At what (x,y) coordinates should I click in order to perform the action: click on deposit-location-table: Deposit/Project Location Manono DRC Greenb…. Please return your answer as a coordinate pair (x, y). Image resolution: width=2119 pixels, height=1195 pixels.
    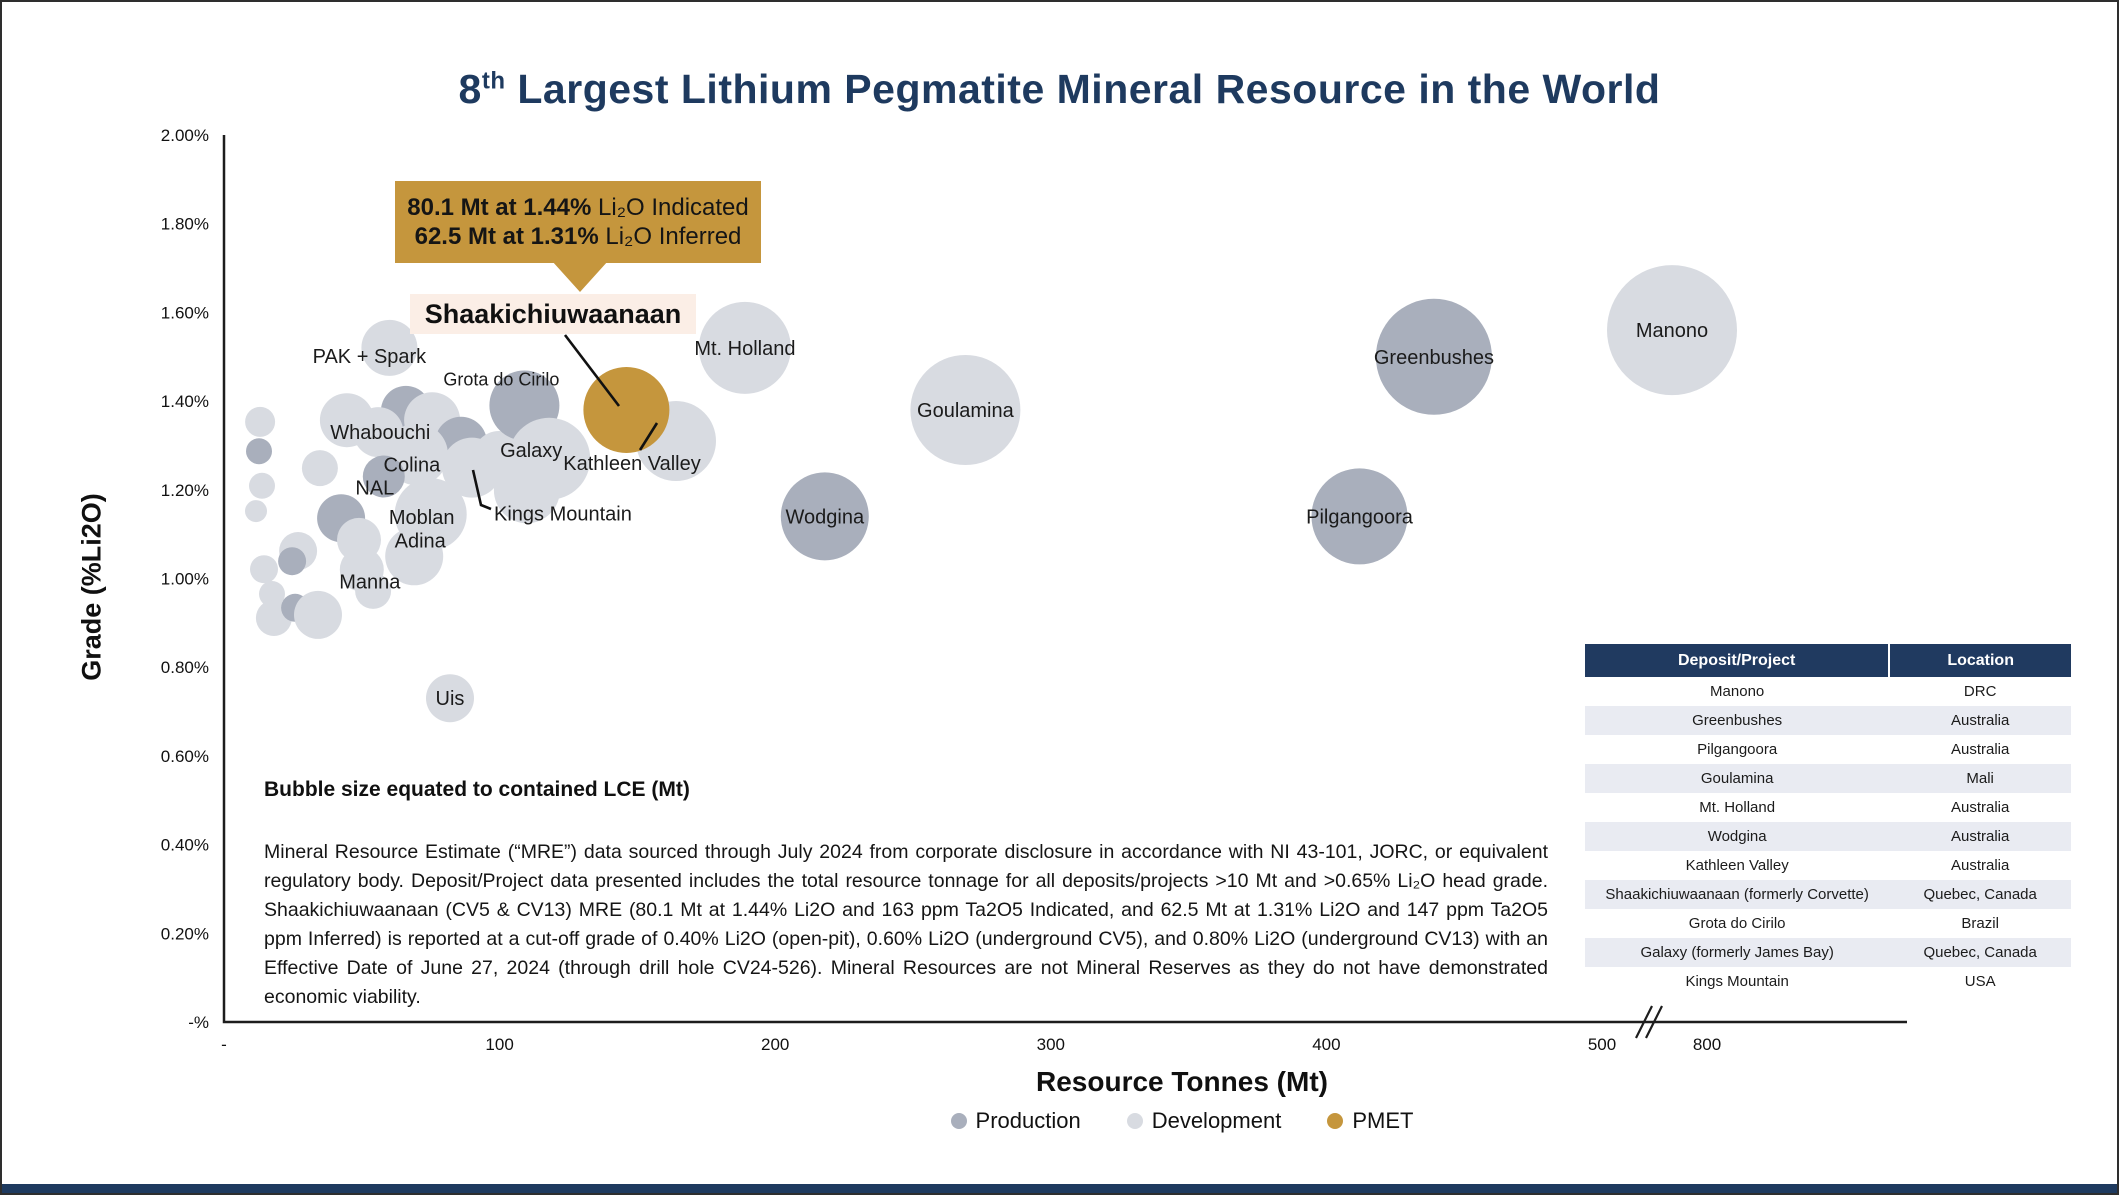
    Looking at the image, I should click on (1828, 820).